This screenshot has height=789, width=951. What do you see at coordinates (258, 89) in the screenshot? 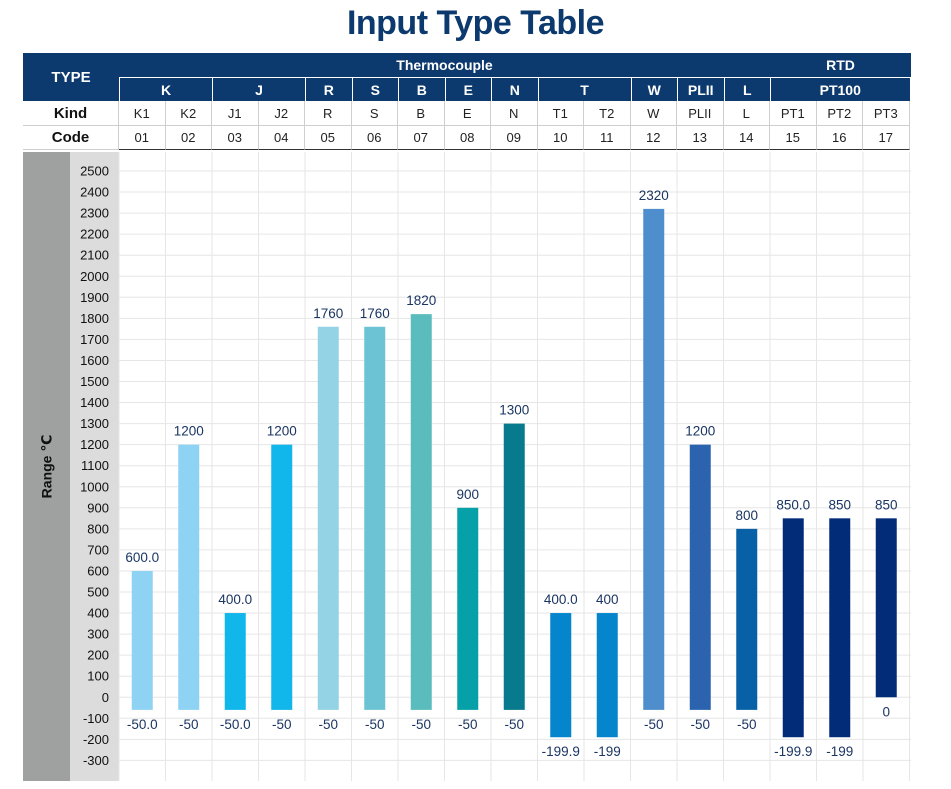
I see `group-header-j: J` at bounding box center [258, 89].